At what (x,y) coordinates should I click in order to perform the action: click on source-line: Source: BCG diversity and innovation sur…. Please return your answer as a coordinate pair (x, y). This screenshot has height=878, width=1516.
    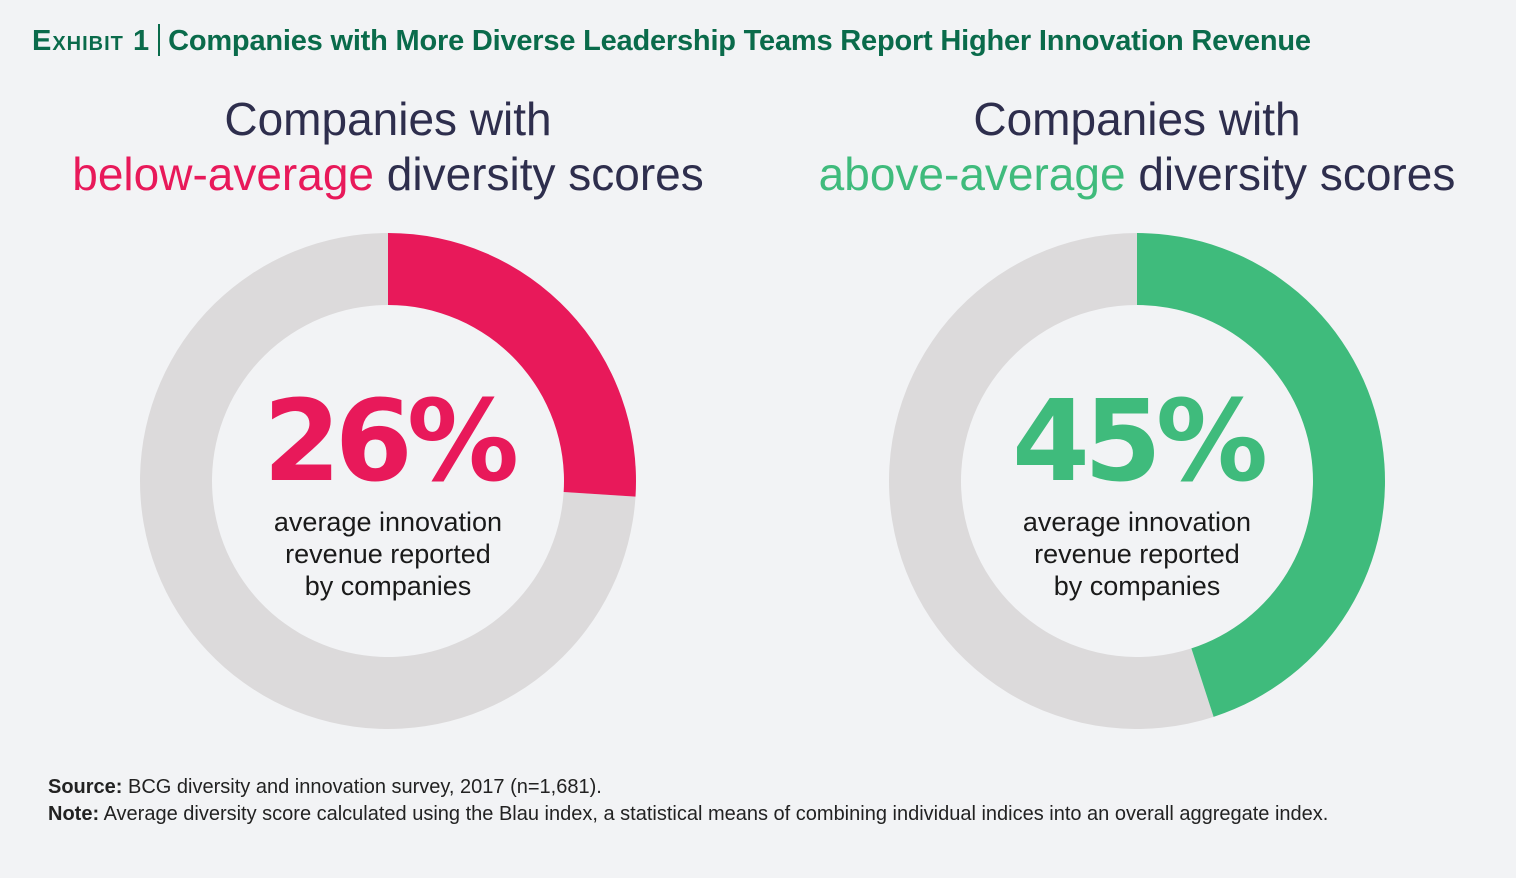
    Looking at the image, I should click on (748, 787).